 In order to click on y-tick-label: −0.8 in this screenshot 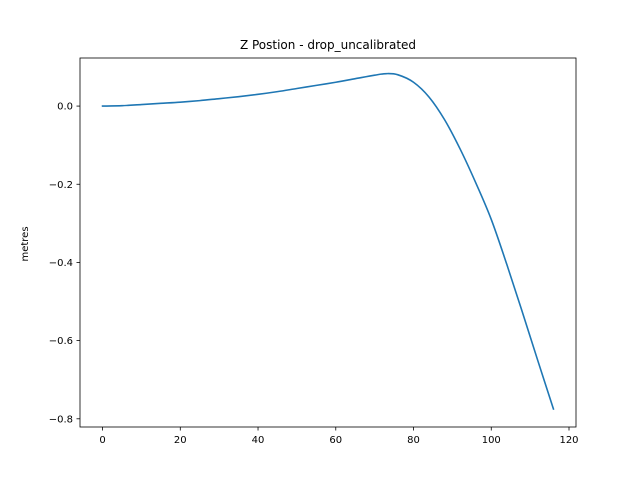, I will do `click(61, 419)`.